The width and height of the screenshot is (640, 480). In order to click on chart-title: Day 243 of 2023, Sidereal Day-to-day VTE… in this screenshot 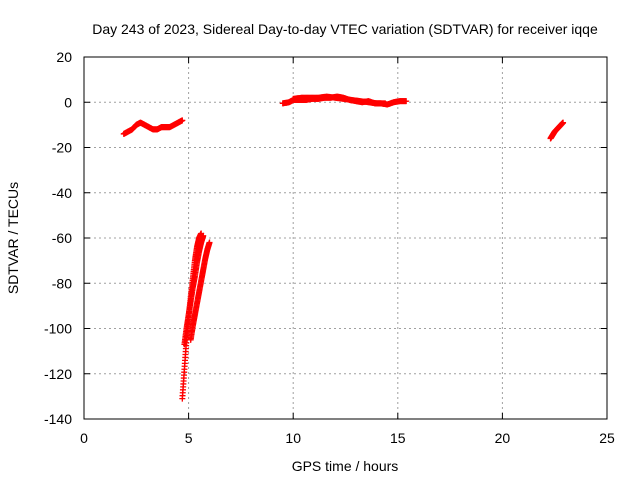, I will do `click(345, 29)`.